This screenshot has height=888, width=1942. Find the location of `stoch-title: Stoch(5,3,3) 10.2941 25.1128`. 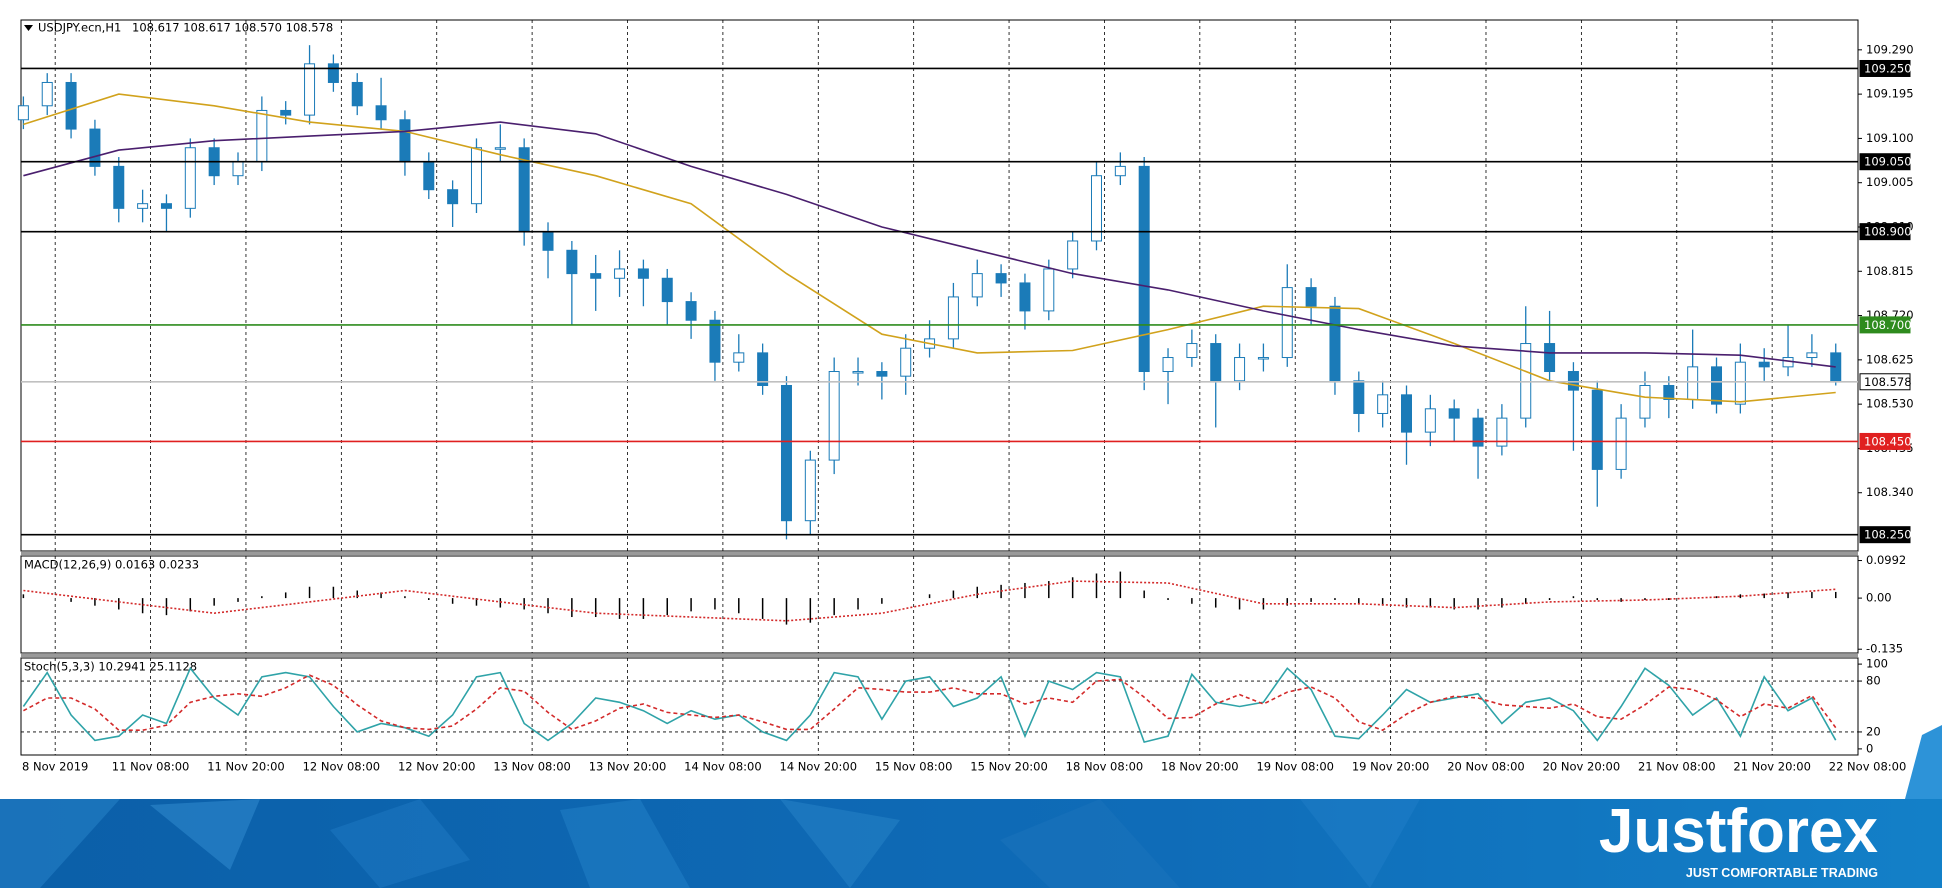

stoch-title: Stoch(5,3,3) 10.2941 25.1128 is located at coordinates (110, 667).